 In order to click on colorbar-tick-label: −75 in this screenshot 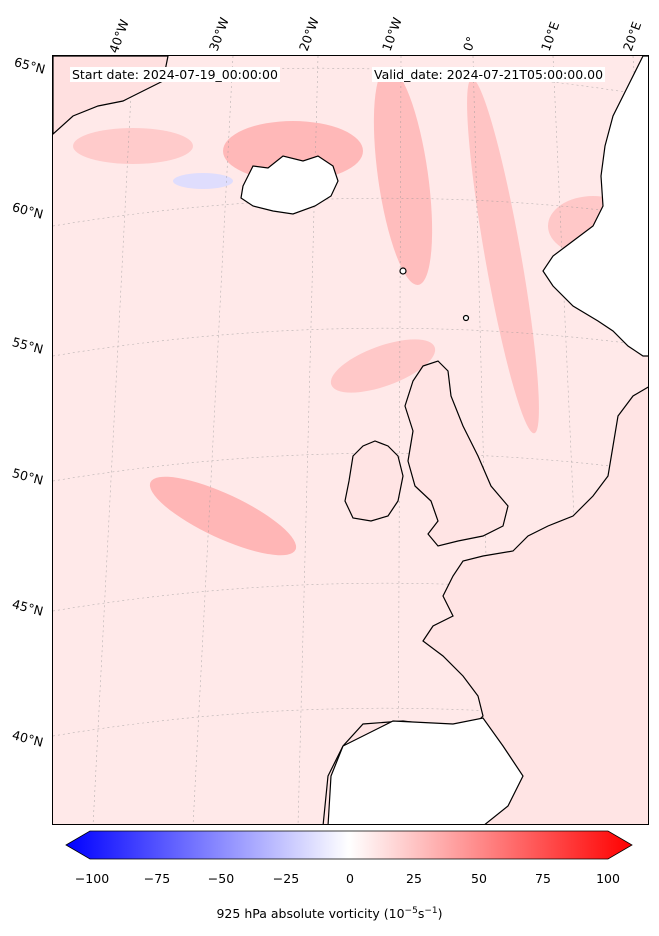, I will do `click(157, 878)`.